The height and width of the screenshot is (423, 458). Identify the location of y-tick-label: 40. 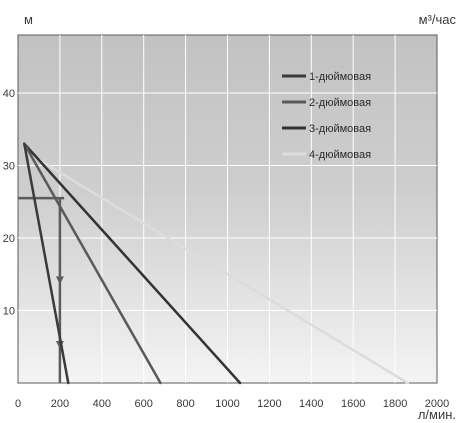
(9, 94).